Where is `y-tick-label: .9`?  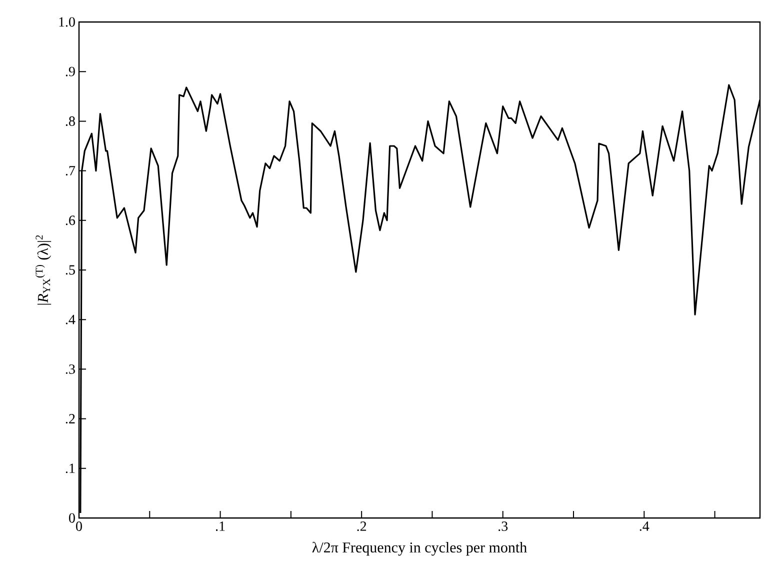
y-tick-label: .9 is located at coordinates (70, 71).